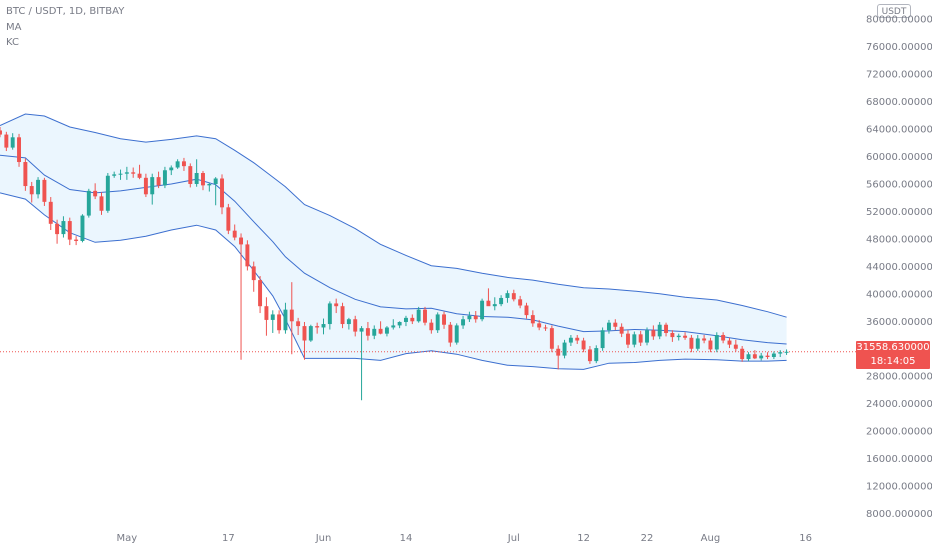  Describe the element at coordinates (893, 361) in the screenshot. I see `candle-countdown: 18:14:05` at that location.